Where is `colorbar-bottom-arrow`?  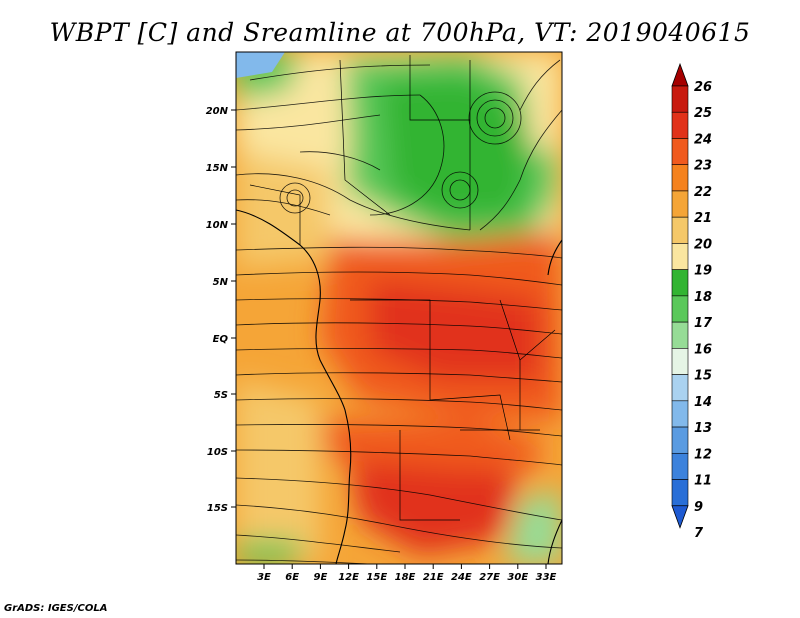
colorbar-bottom-arrow is located at coordinates (680, 517).